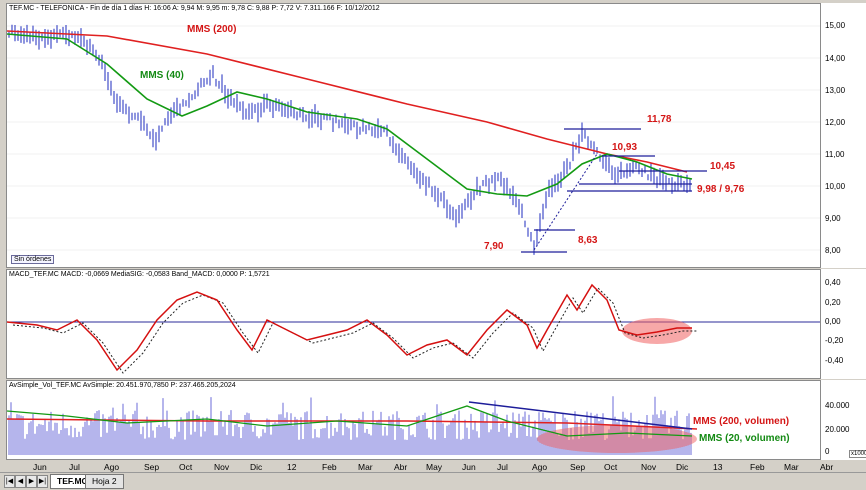 The height and width of the screenshot is (490, 866). What do you see at coordinates (835, 58) in the screenshot?
I see `price-tick: 14,00` at bounding box center [835, 58].